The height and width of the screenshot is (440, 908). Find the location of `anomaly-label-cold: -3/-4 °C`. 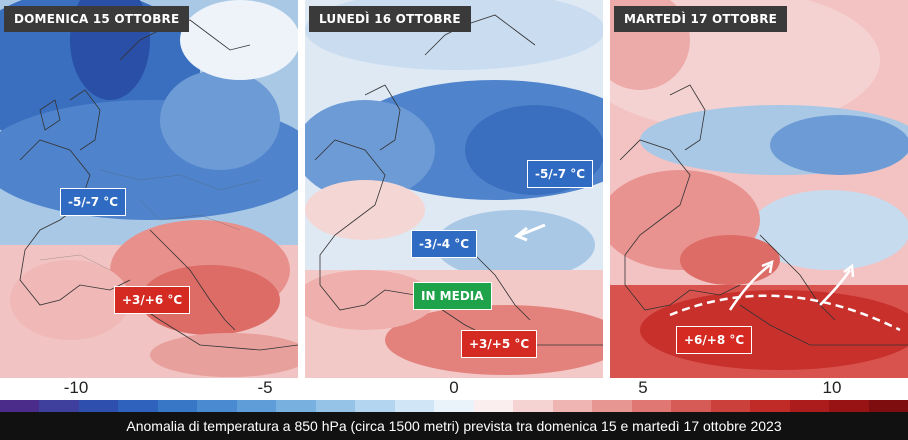

anomaly-label-cold: -3/-4 °C is located at coordinates (444, 244).